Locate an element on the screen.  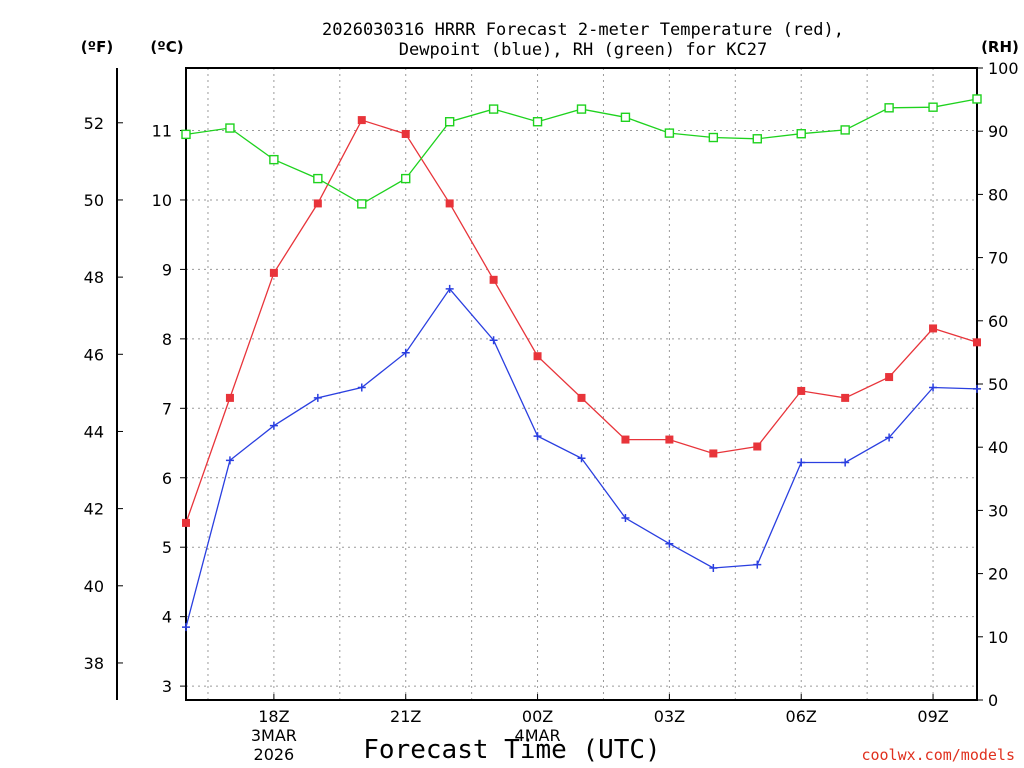
rh-tick-label: 0 is located at coordinates (993, 700).